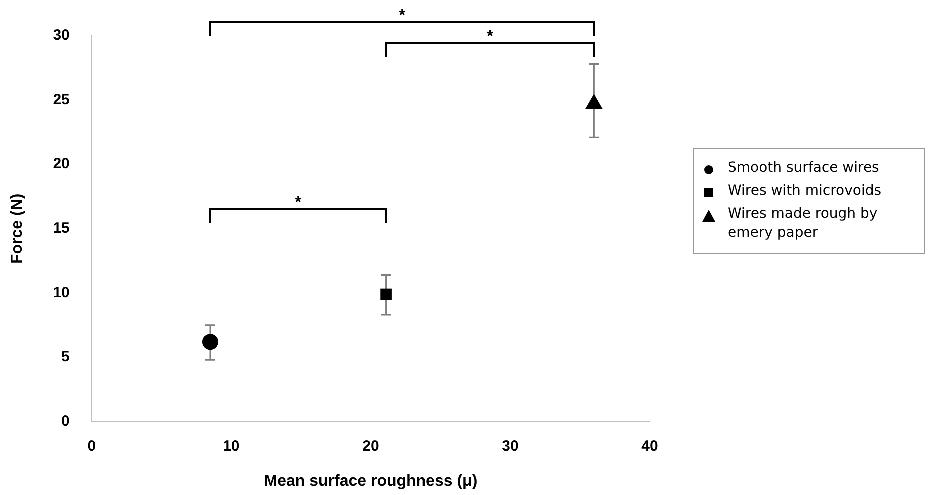 The image size is (944, 495). What do you see at coordinates (61, 293) in the screenshot?
I see `y-tick-label: 10` at bounding box center [61, 293].